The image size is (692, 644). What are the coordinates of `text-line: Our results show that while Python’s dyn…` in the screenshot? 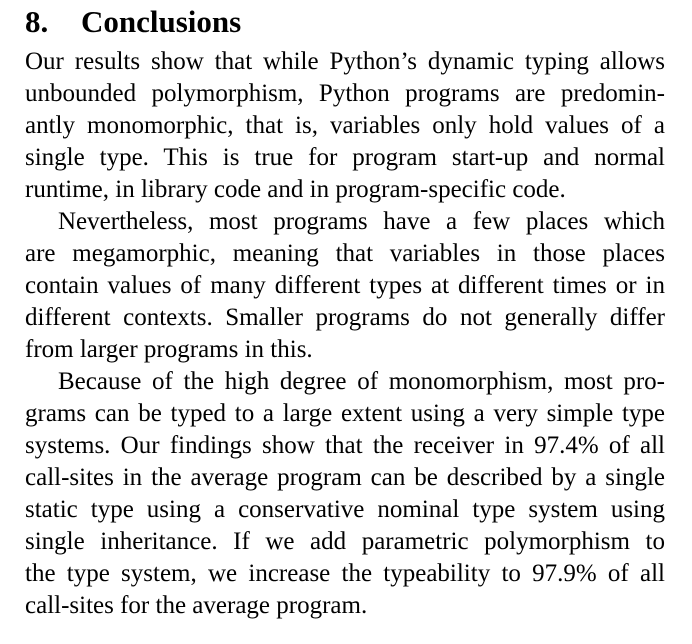 It's located at (345, 61).